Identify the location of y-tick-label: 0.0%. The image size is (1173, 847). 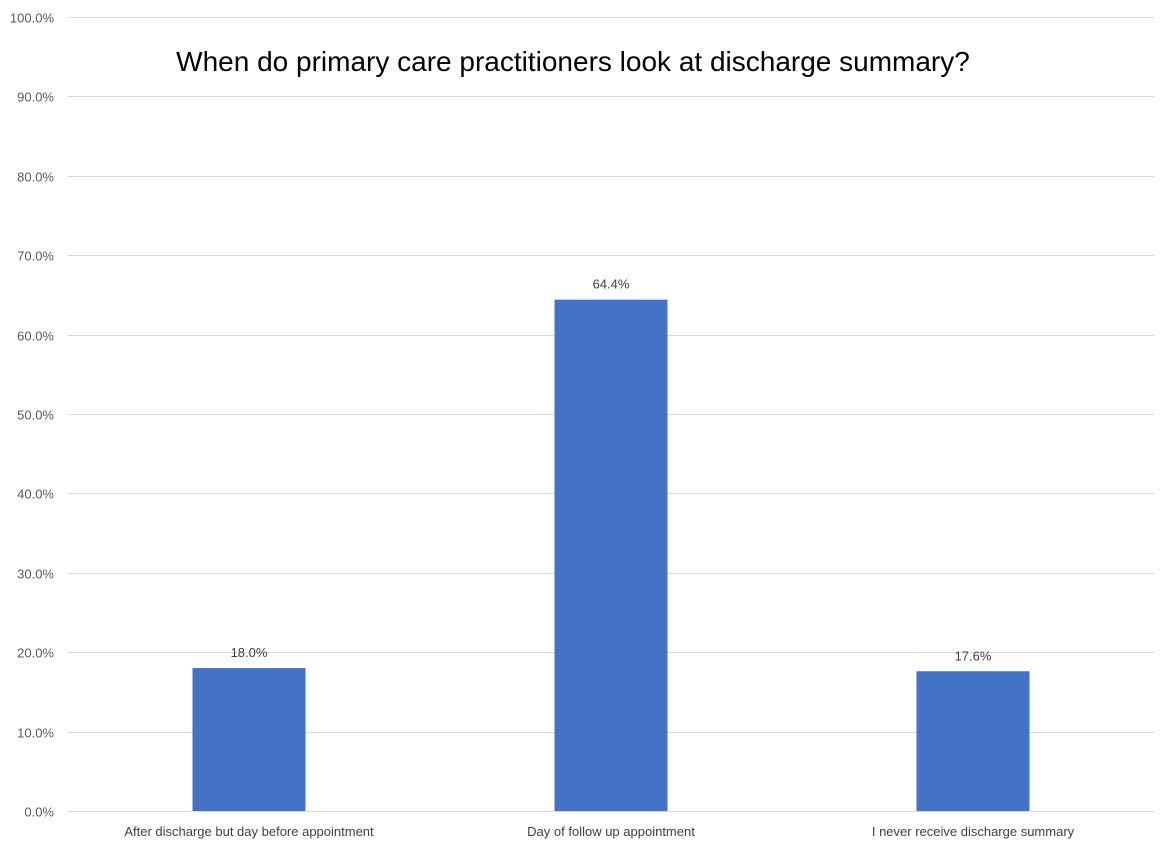
(39, 812).